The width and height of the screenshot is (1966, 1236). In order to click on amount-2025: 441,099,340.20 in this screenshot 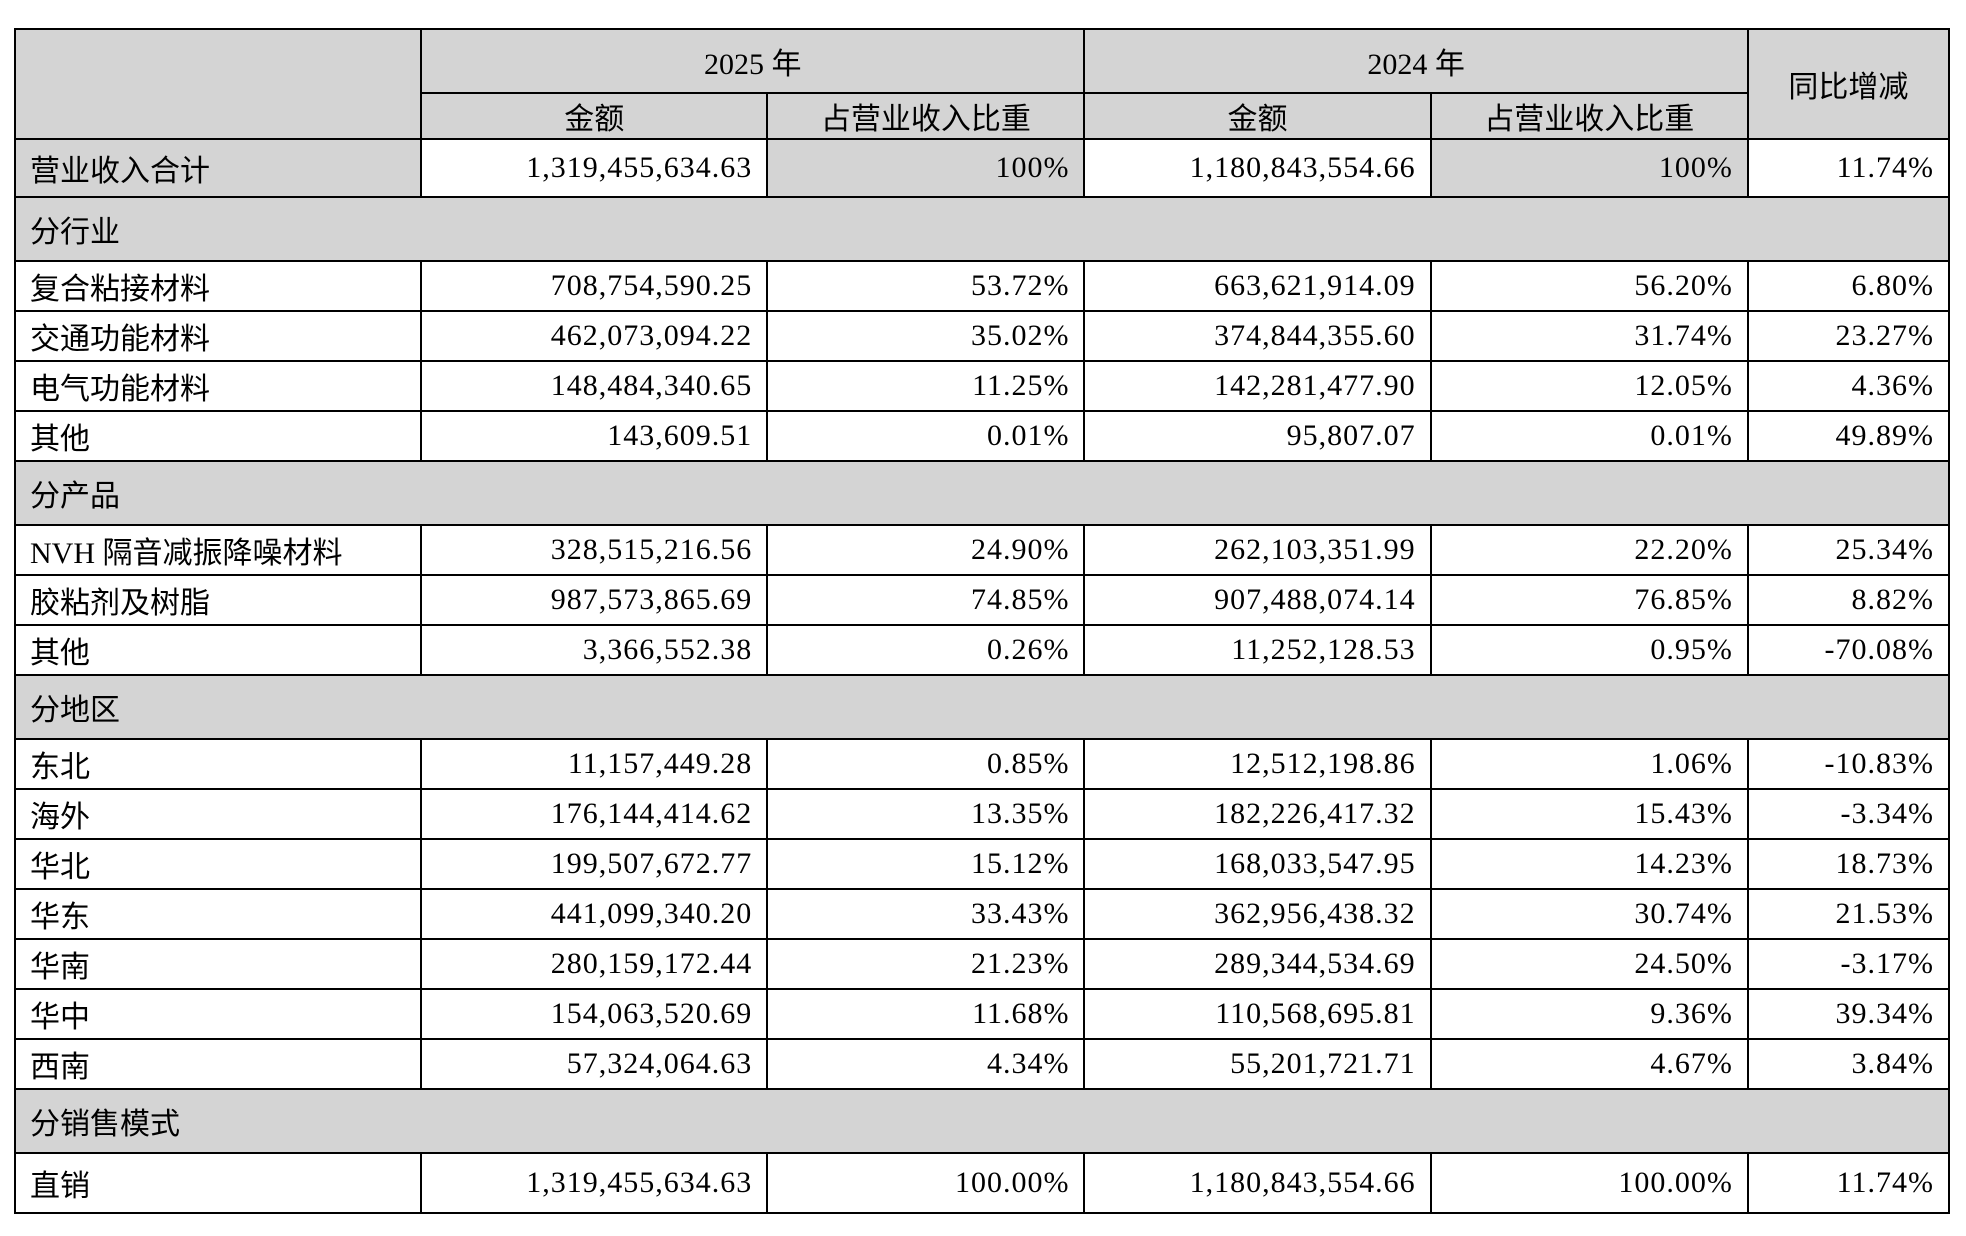, I will do `click(594, 914)`.